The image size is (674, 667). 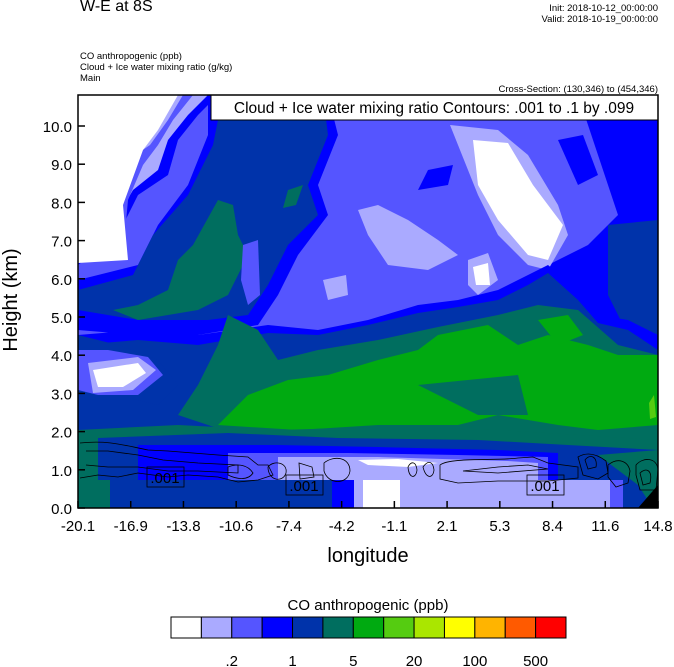 What do you see at coordinates (61, 280) in the screenshot?
I see `y-tick-label: 6.0` at bounding box center [61, 280].